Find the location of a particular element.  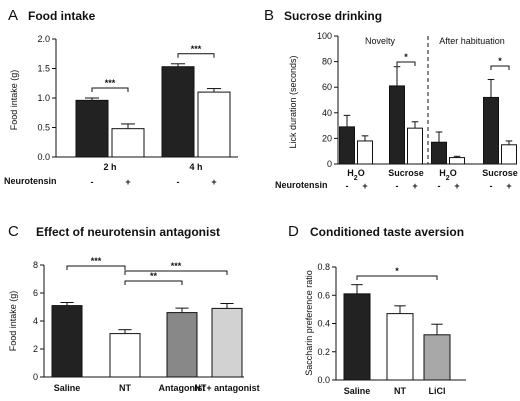

panel-c-ytick-label: 0 is located at coordinates (35, 377).